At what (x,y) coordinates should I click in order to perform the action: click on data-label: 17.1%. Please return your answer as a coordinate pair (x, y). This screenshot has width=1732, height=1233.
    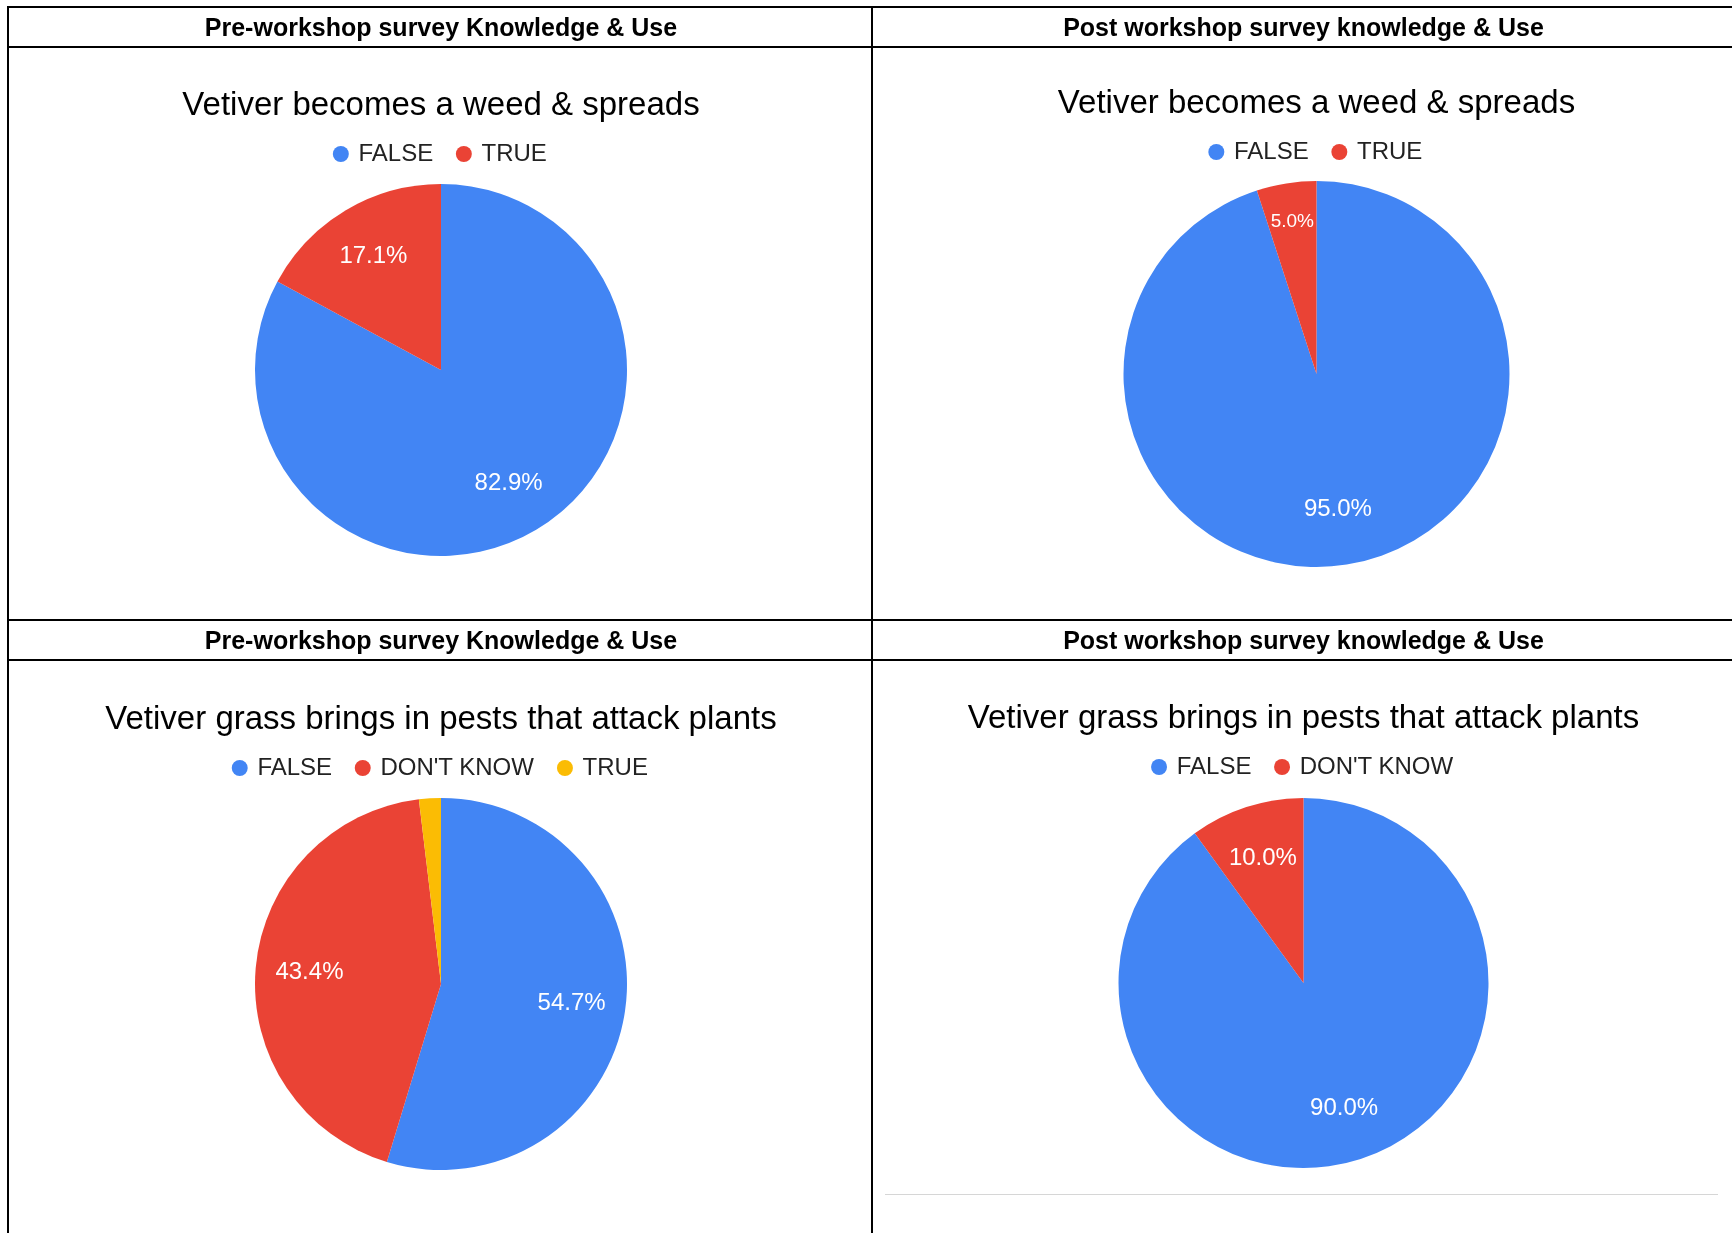
    Looking at the image, I should click on (373, 255).